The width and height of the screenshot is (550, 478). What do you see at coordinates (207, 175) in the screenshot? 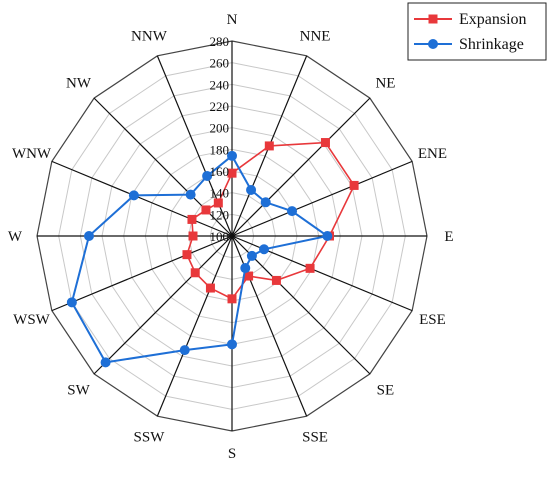
I see `shrinkage-point-nnw` at bounding box center [207, 175].